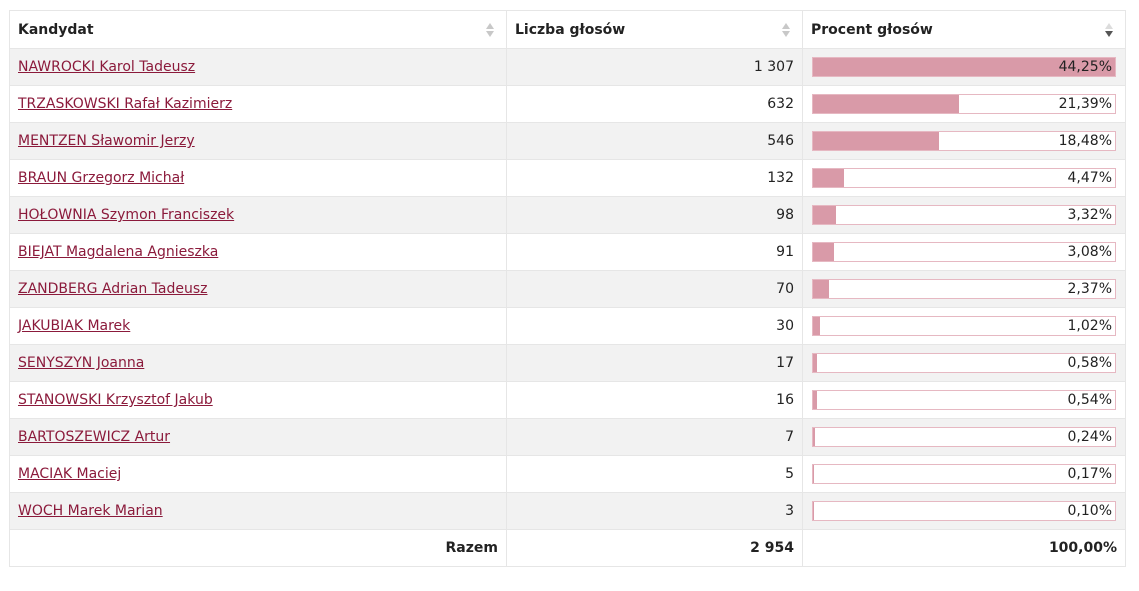 Image resolution: width=1139 pixels, height=591 pixels. I want to click on percent-bar: 0,10%, so click(964, 511).